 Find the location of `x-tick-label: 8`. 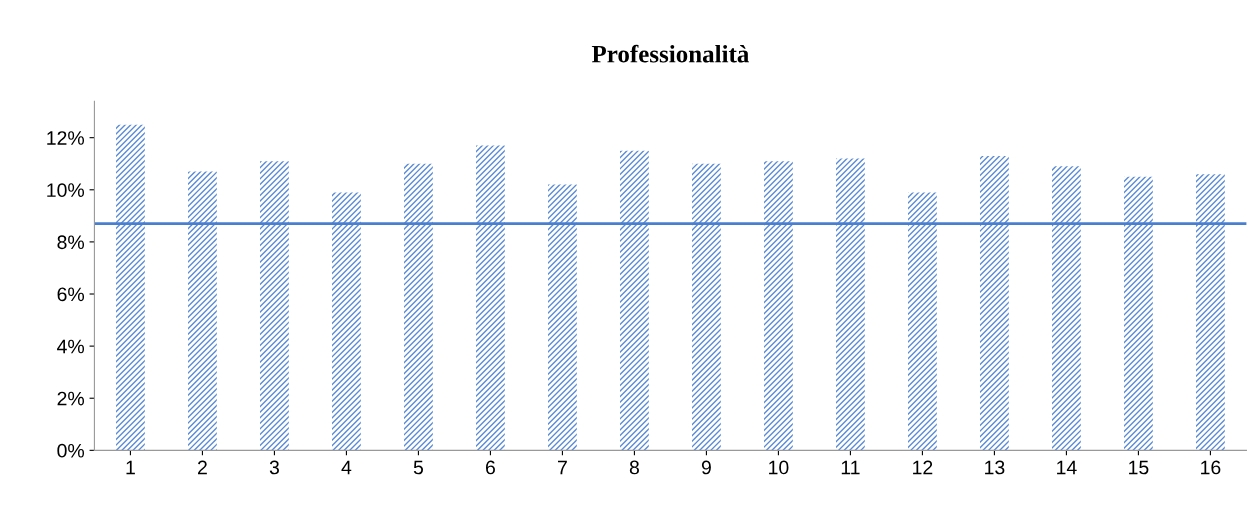

x-tick-label: 8 is located at coordinates (634, 467).